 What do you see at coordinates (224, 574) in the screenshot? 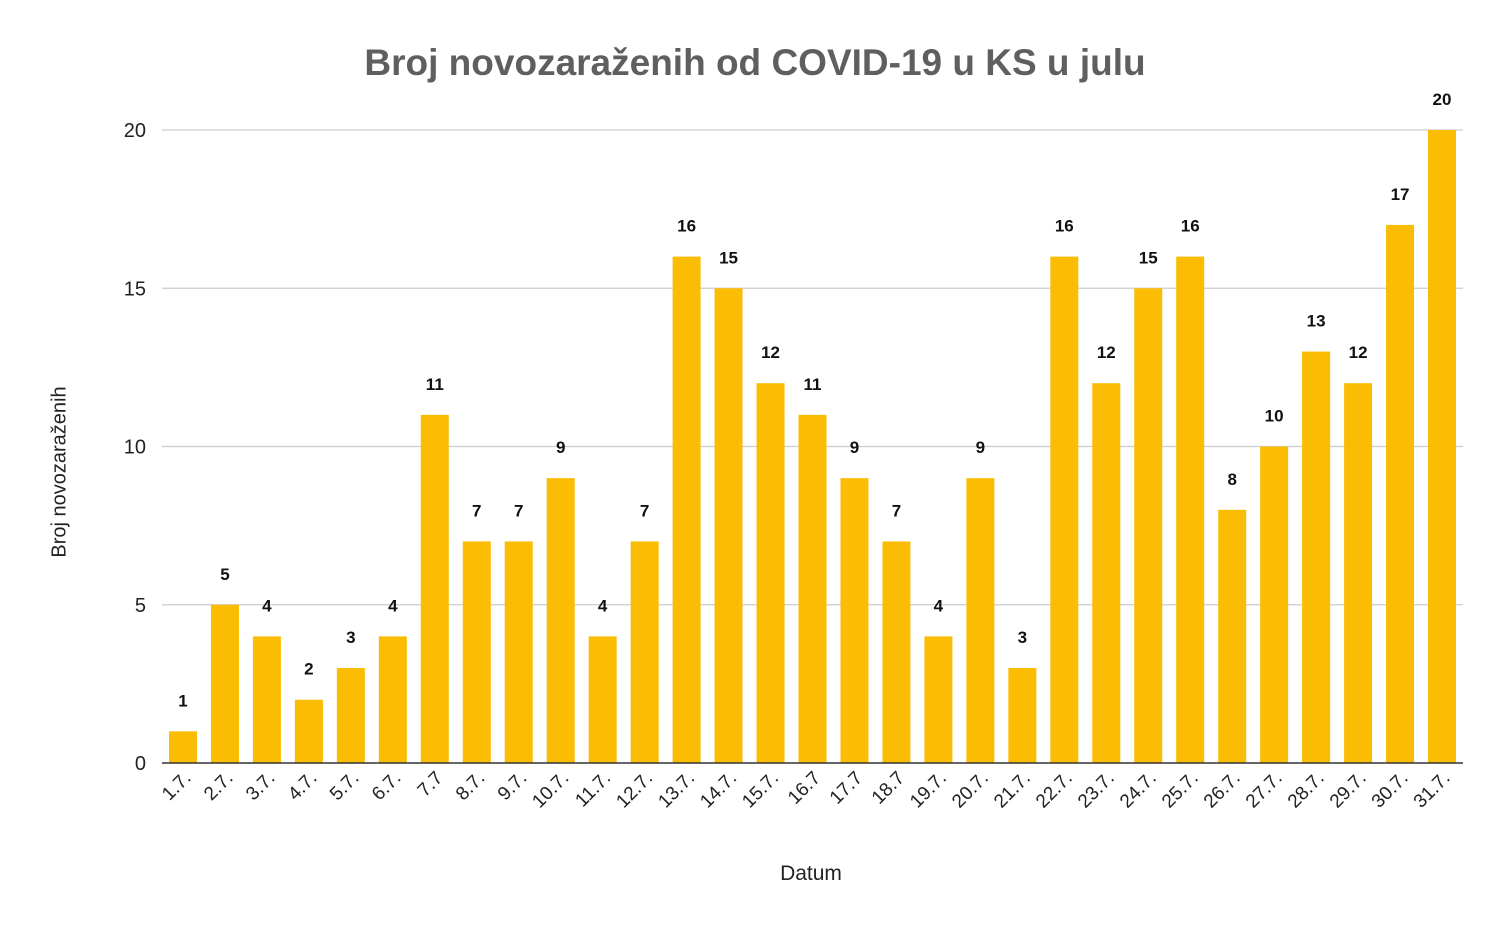
I see `bar-data-label: 5` at bounding box center [224, 574].